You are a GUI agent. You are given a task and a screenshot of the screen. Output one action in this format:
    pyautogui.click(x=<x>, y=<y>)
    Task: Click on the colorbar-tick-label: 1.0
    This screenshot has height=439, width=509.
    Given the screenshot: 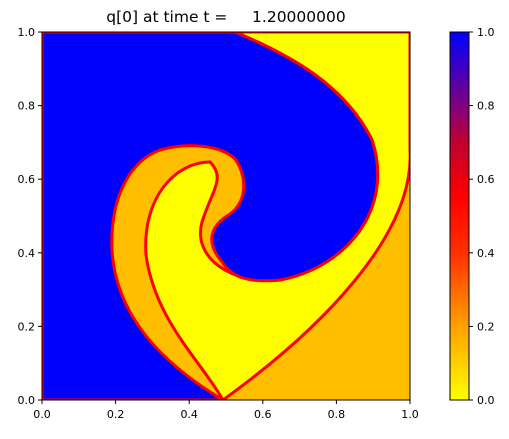 What is the action you would take?
    pyautogui.click(x=486, y=32)
    